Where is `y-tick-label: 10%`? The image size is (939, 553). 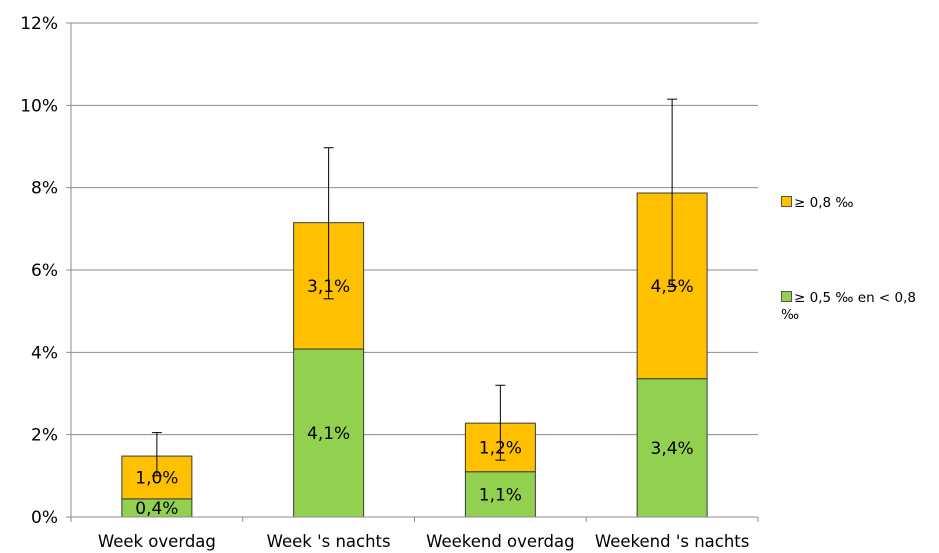
y-tick-label: 10% is located at coordinates (39, 106).